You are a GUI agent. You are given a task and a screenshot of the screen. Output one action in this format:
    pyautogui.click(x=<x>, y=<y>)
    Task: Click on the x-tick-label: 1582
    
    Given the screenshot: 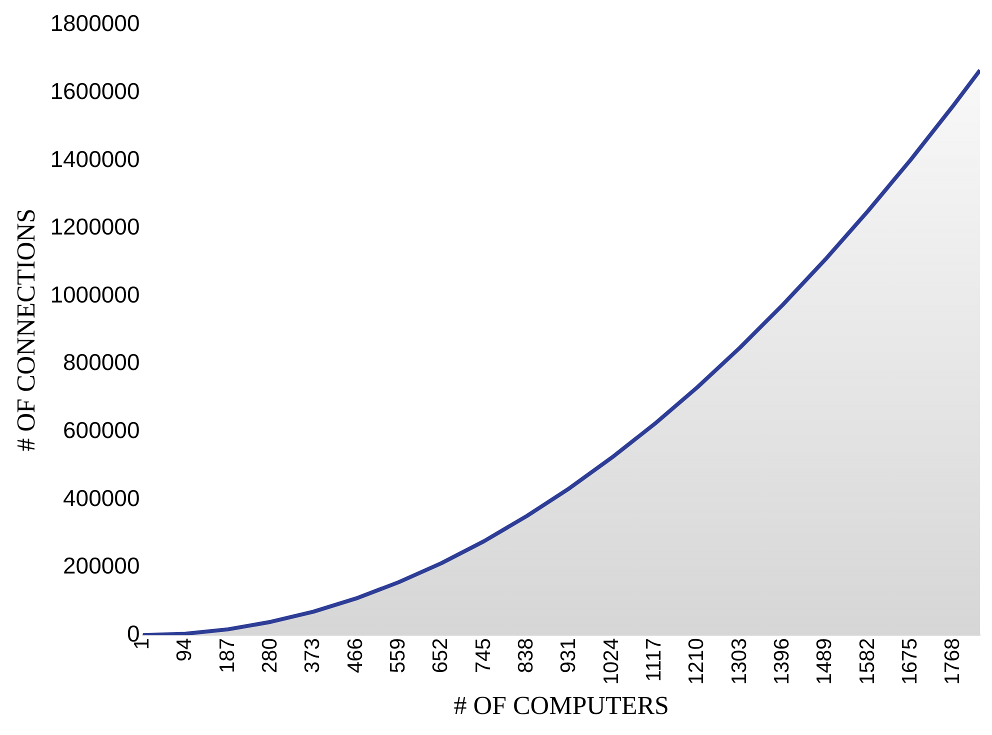 What is the action you would take?
    pyautogui.click(x=867, y=661)
    